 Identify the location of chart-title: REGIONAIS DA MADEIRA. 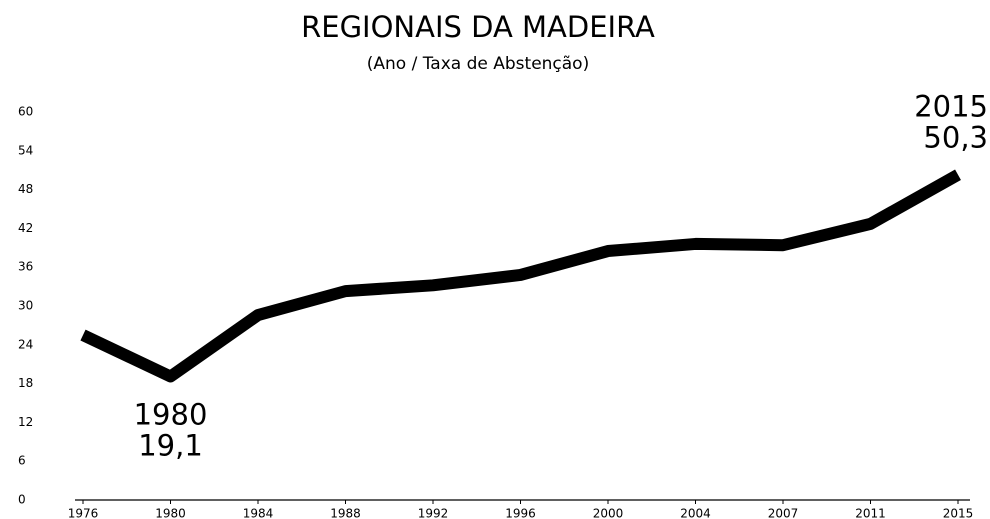
(478, 27).